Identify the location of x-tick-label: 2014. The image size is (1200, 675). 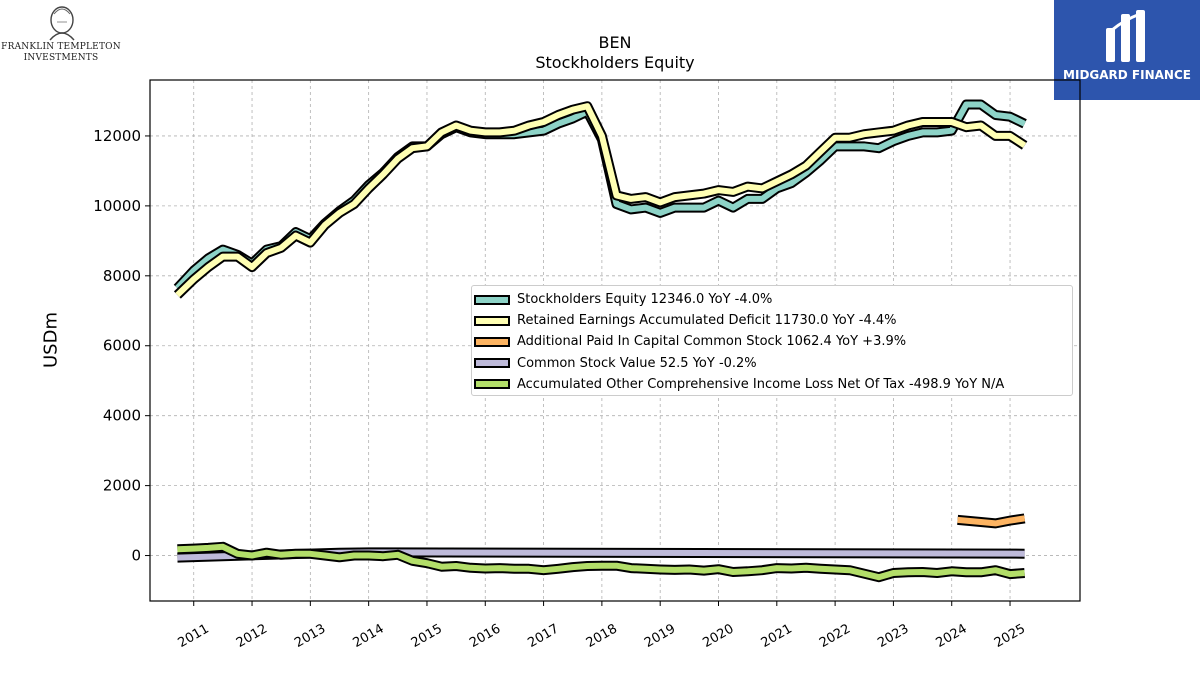
(368, 636).